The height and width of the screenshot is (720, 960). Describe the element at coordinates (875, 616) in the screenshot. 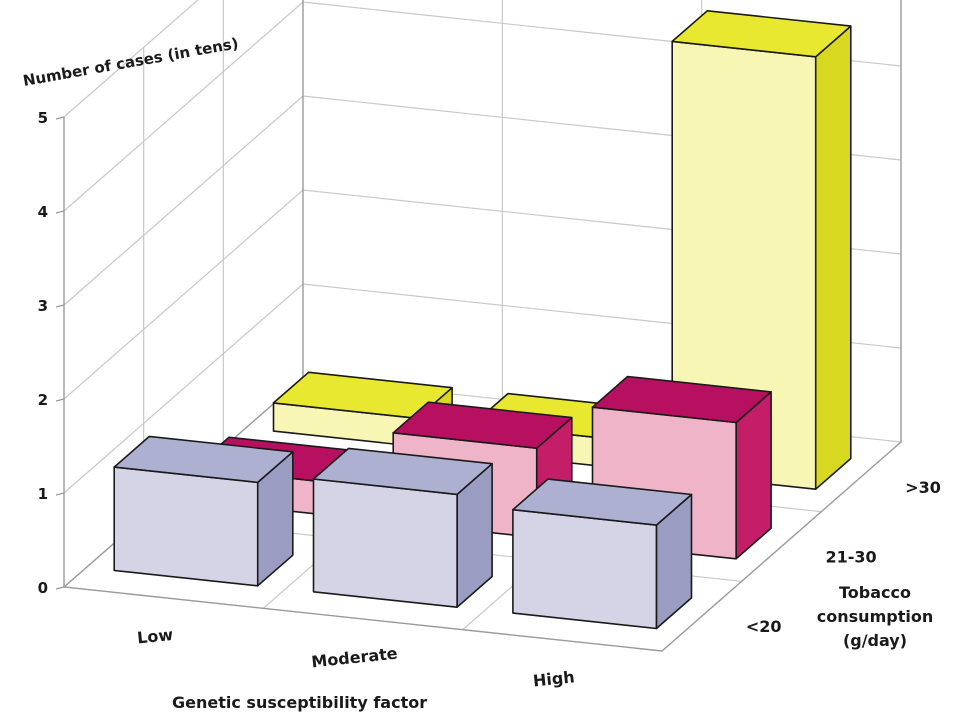

I see `y-axis-title-line-2: consumption` at that location.